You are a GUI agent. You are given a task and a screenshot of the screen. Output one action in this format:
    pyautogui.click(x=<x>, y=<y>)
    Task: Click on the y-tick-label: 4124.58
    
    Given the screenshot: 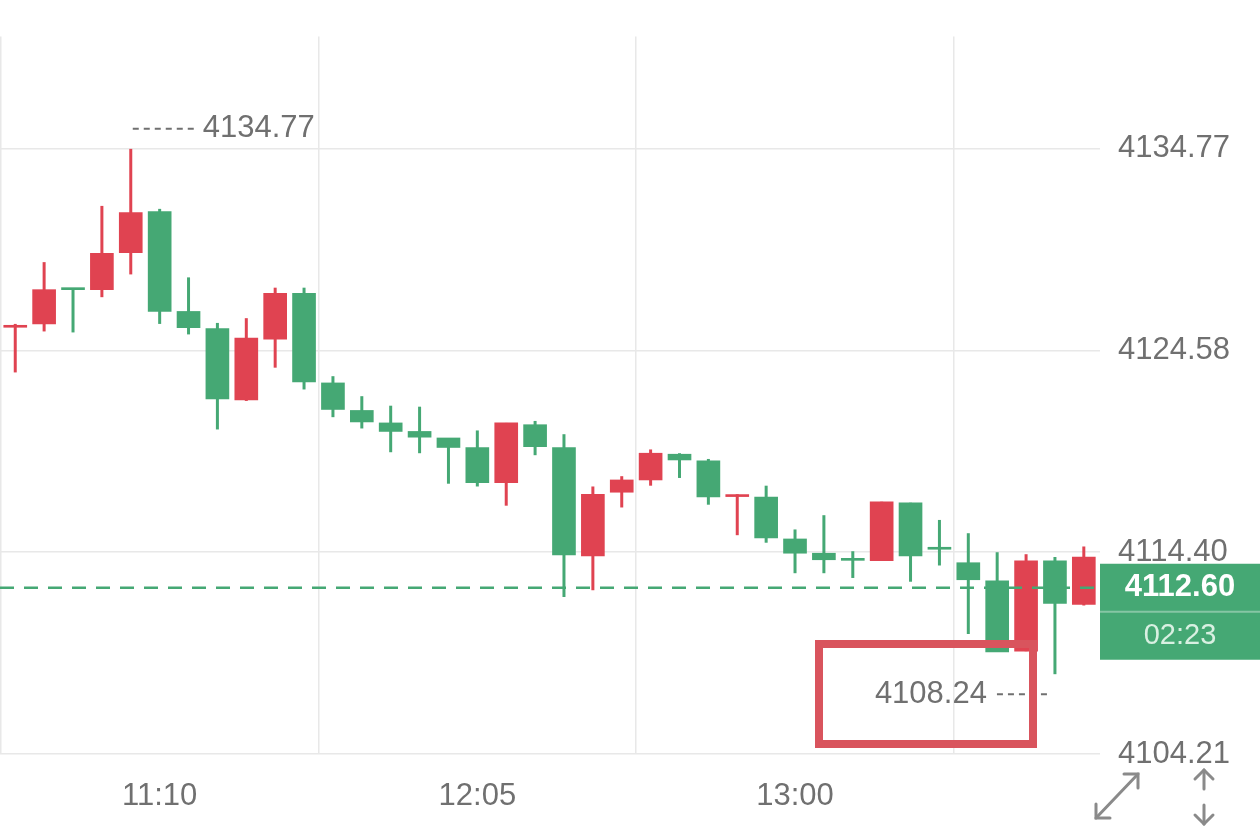 What is the action you would take?
    pyautogui.click(x=1174, y=349)
    